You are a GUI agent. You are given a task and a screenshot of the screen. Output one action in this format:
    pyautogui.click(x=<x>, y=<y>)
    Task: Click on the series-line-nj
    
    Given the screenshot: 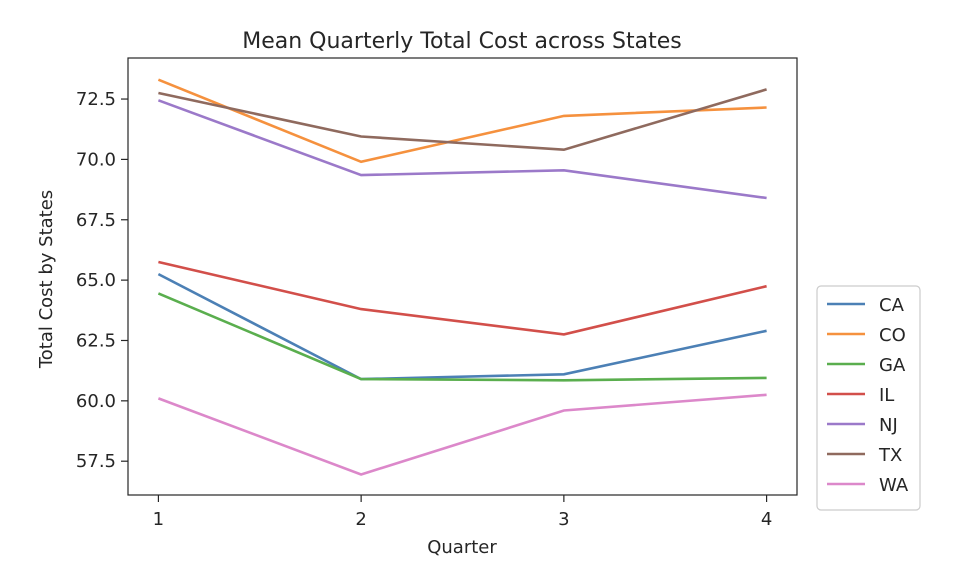 What is the action you would take?
    pyautogui.click(x=462, y=149)
    